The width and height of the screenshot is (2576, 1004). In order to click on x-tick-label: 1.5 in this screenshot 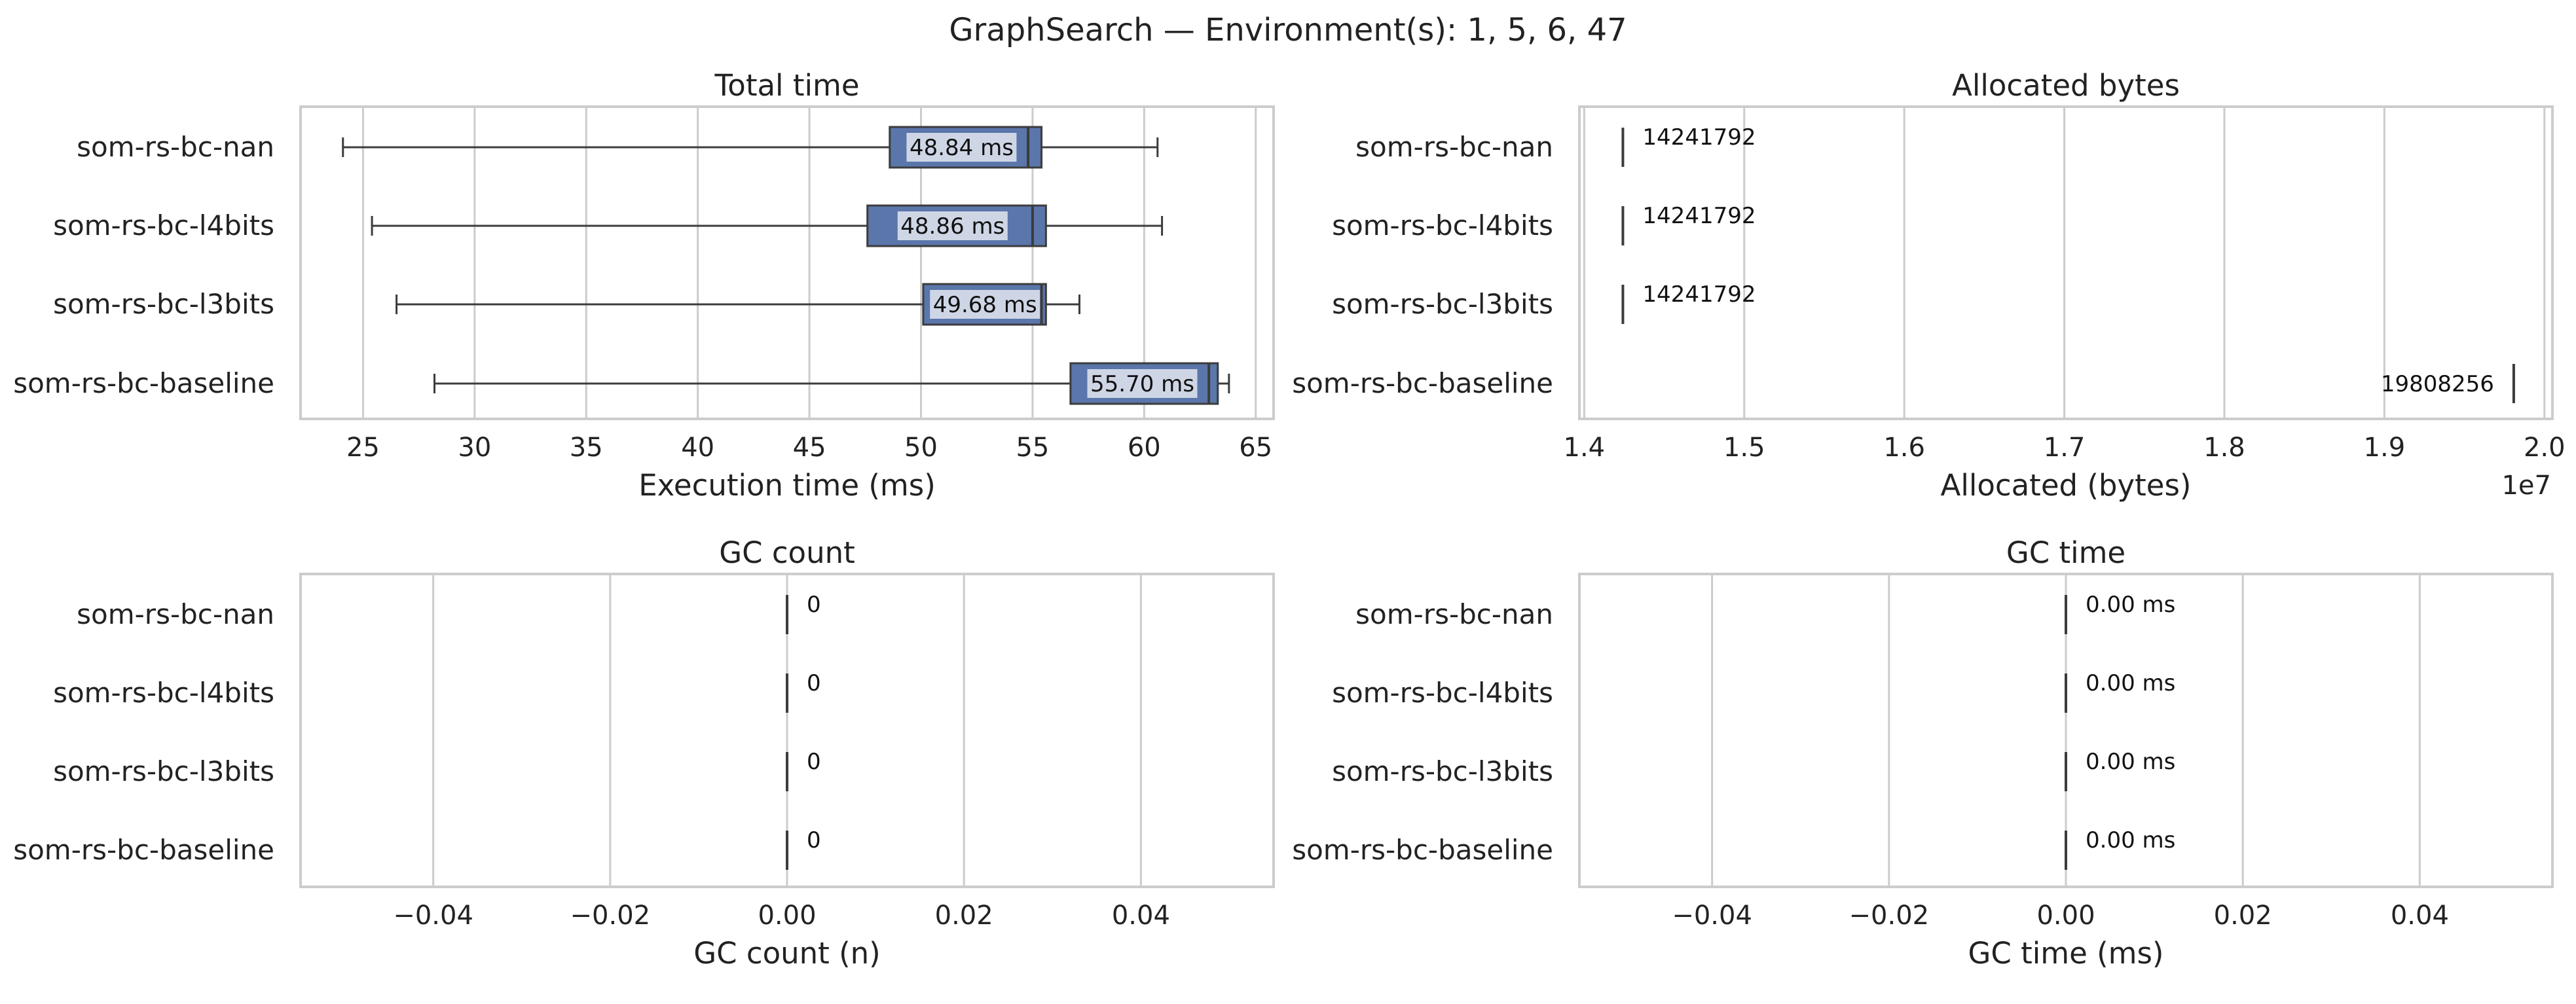, I will do `click(1744, 448)`.